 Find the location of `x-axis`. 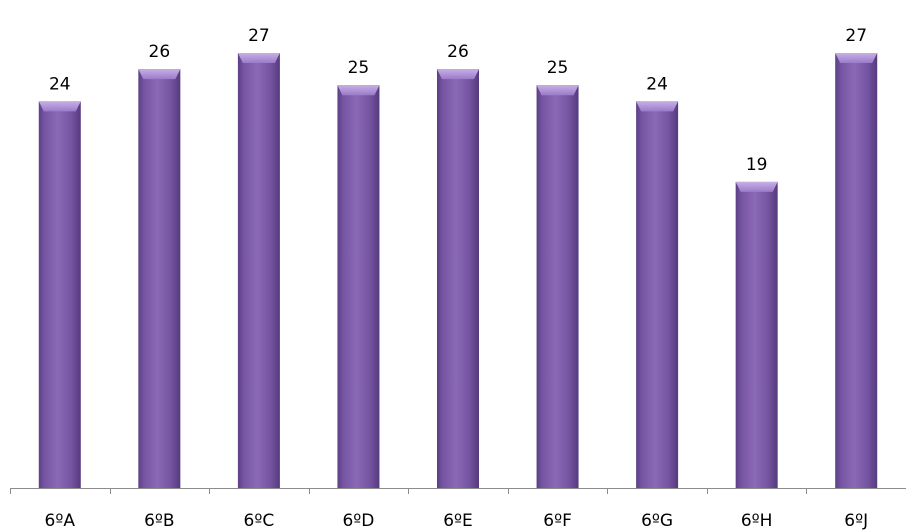

x-axis is located at coordinates (458, 491).